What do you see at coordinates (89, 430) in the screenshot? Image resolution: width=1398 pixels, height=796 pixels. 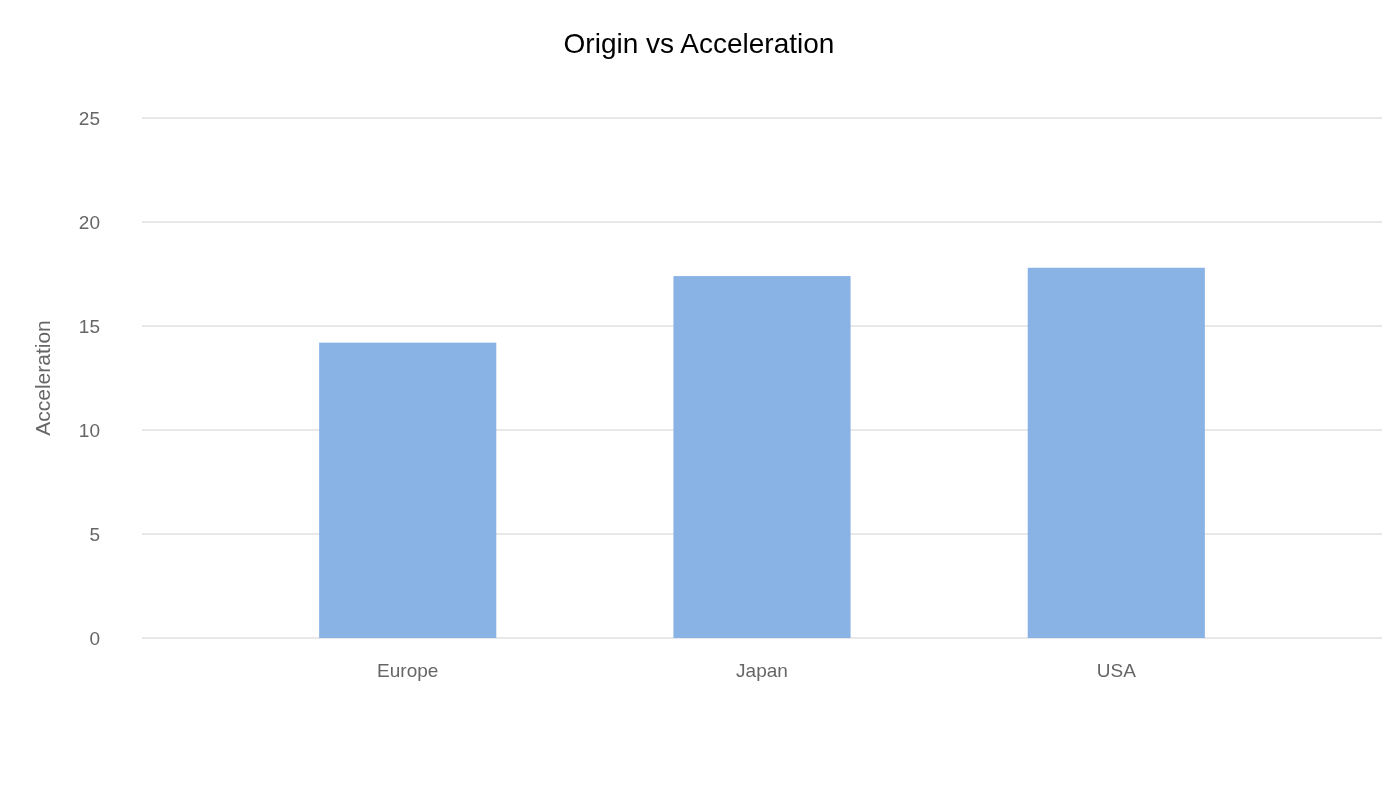 I see `y-tick-label: 10` at bounding box center [89, 430].